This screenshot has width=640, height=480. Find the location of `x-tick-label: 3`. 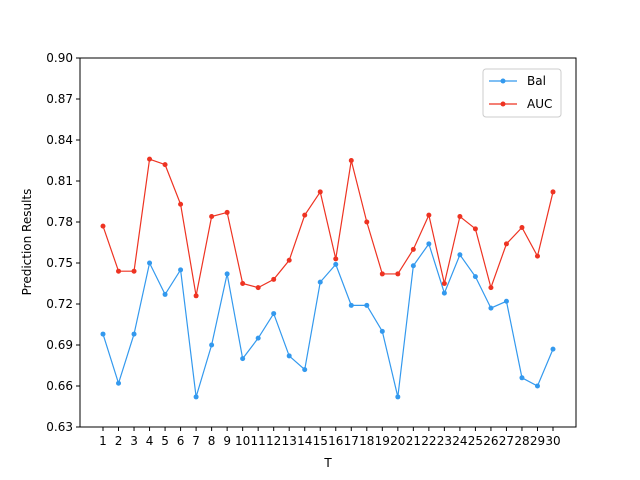

x-tick-label: 3 is located at coordinates (134, 441).